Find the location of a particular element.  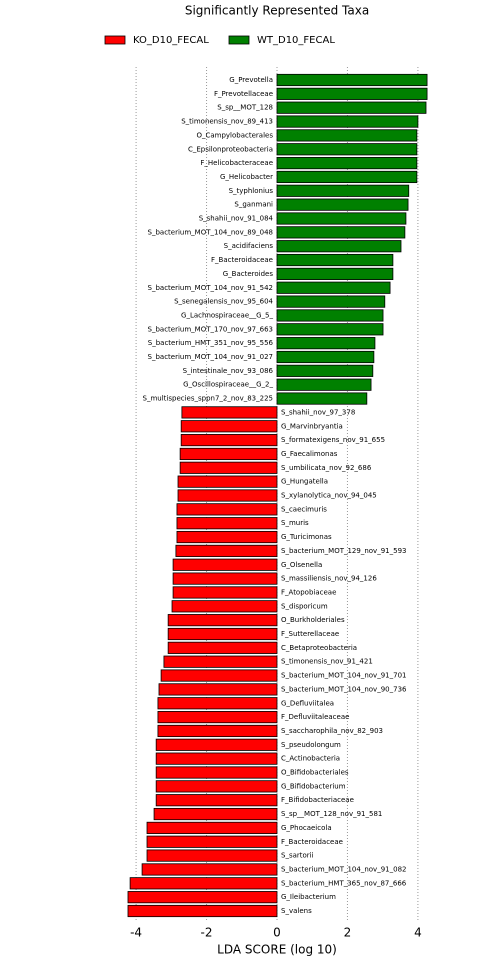

bar-label: G_Faecalimonas is located at coordinates (309, 454).